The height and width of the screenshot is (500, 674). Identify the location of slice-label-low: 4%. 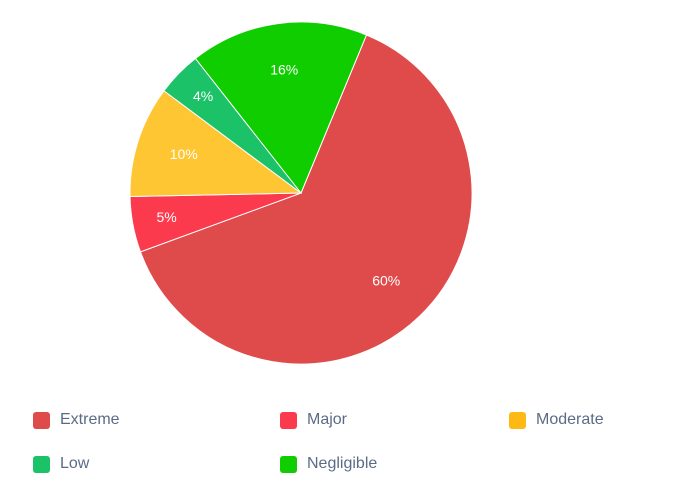
(203, 96).